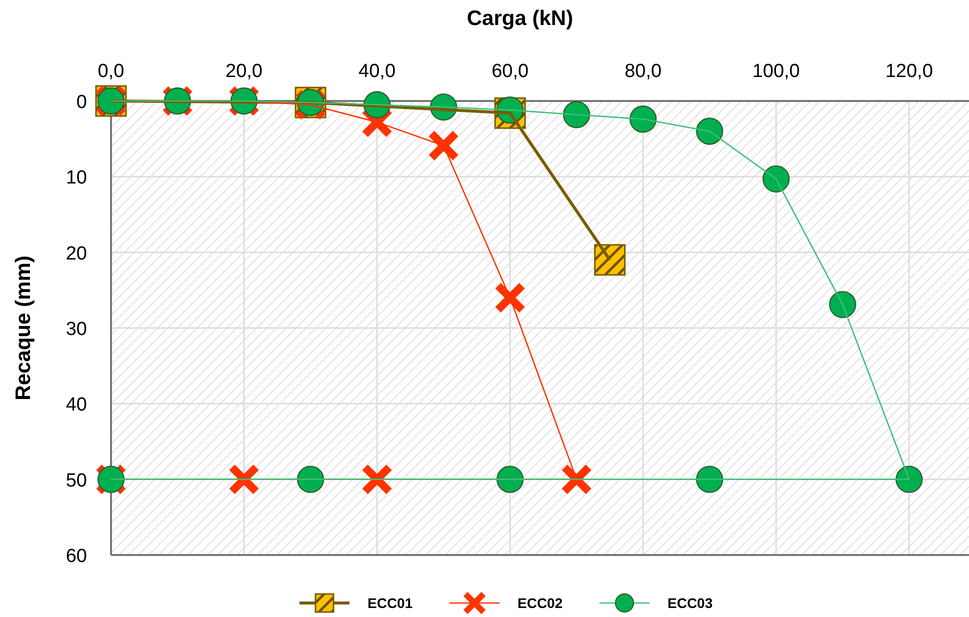  What do you see at coordinates (111, 71) in the screenshot?
I see `x-tick-label: 0,0` at bounding box center [111, 71].